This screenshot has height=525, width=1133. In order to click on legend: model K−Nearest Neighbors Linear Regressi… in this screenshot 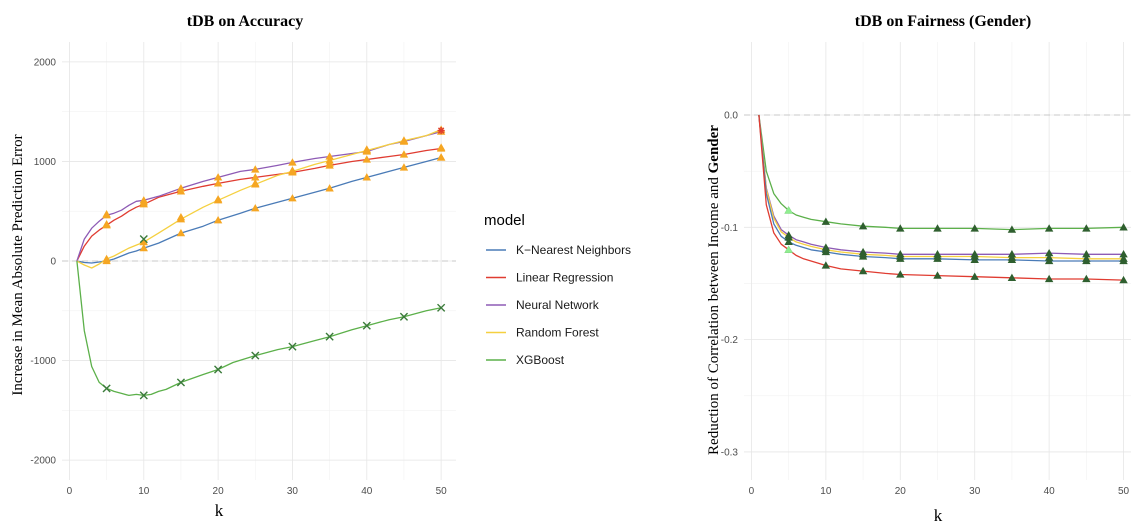, I will do `click(557, 289)`.